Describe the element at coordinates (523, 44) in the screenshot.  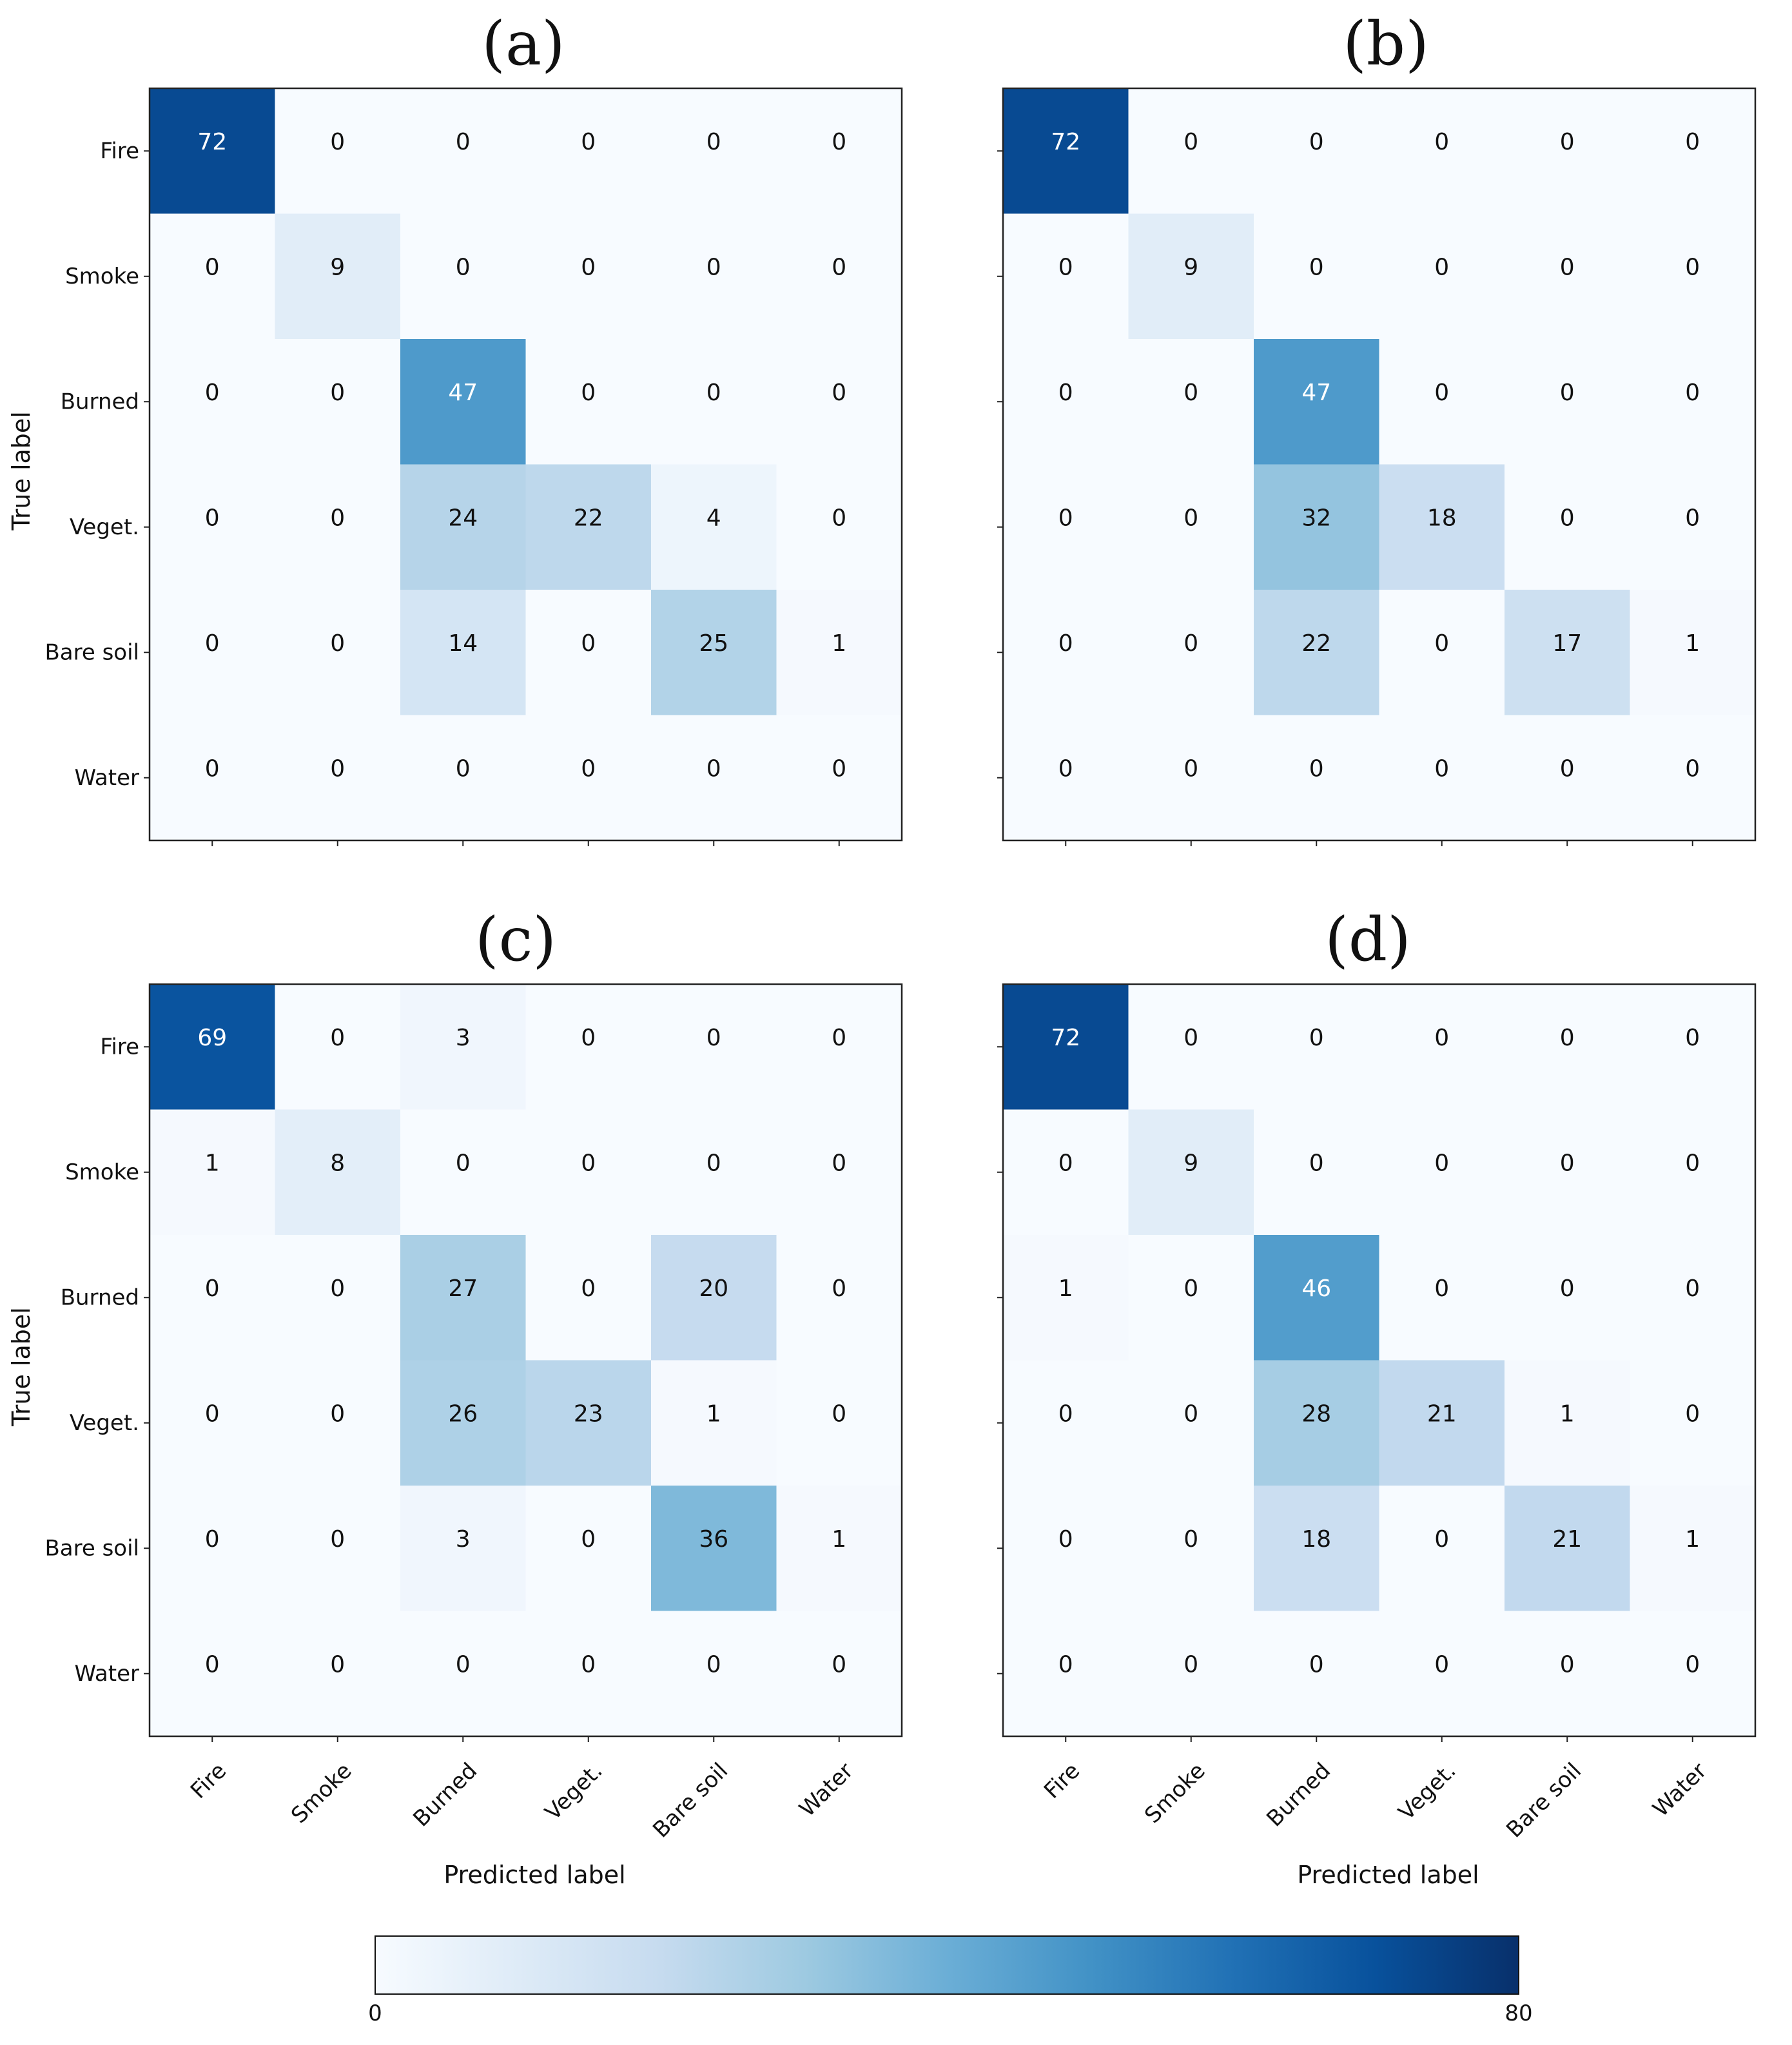
I see `panel-title: (a)` at that location.